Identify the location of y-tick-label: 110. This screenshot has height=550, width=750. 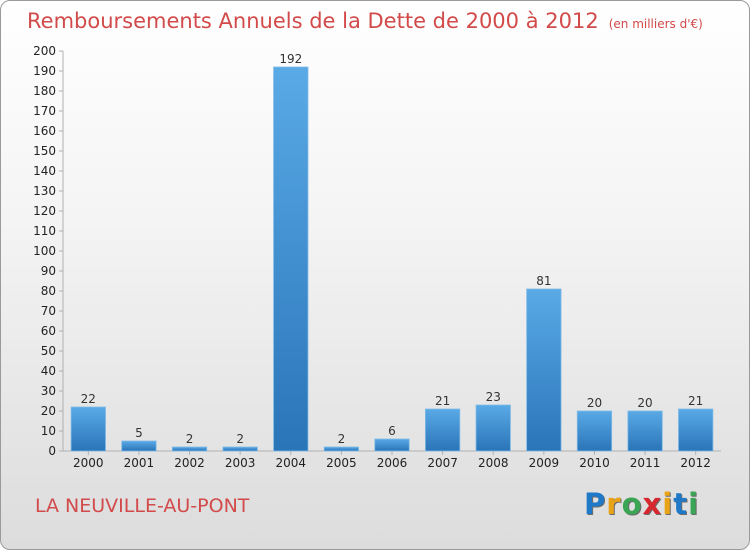
(44, 231).